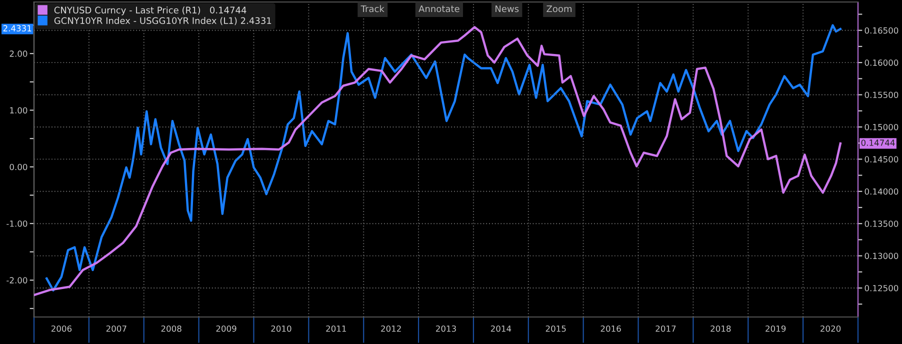 This screenshot has width=902, height=344. What do you see at coordinates (610, 328) in the screenshot?
I see `x-tick-label: 2016` at bounding box center [610, 328].